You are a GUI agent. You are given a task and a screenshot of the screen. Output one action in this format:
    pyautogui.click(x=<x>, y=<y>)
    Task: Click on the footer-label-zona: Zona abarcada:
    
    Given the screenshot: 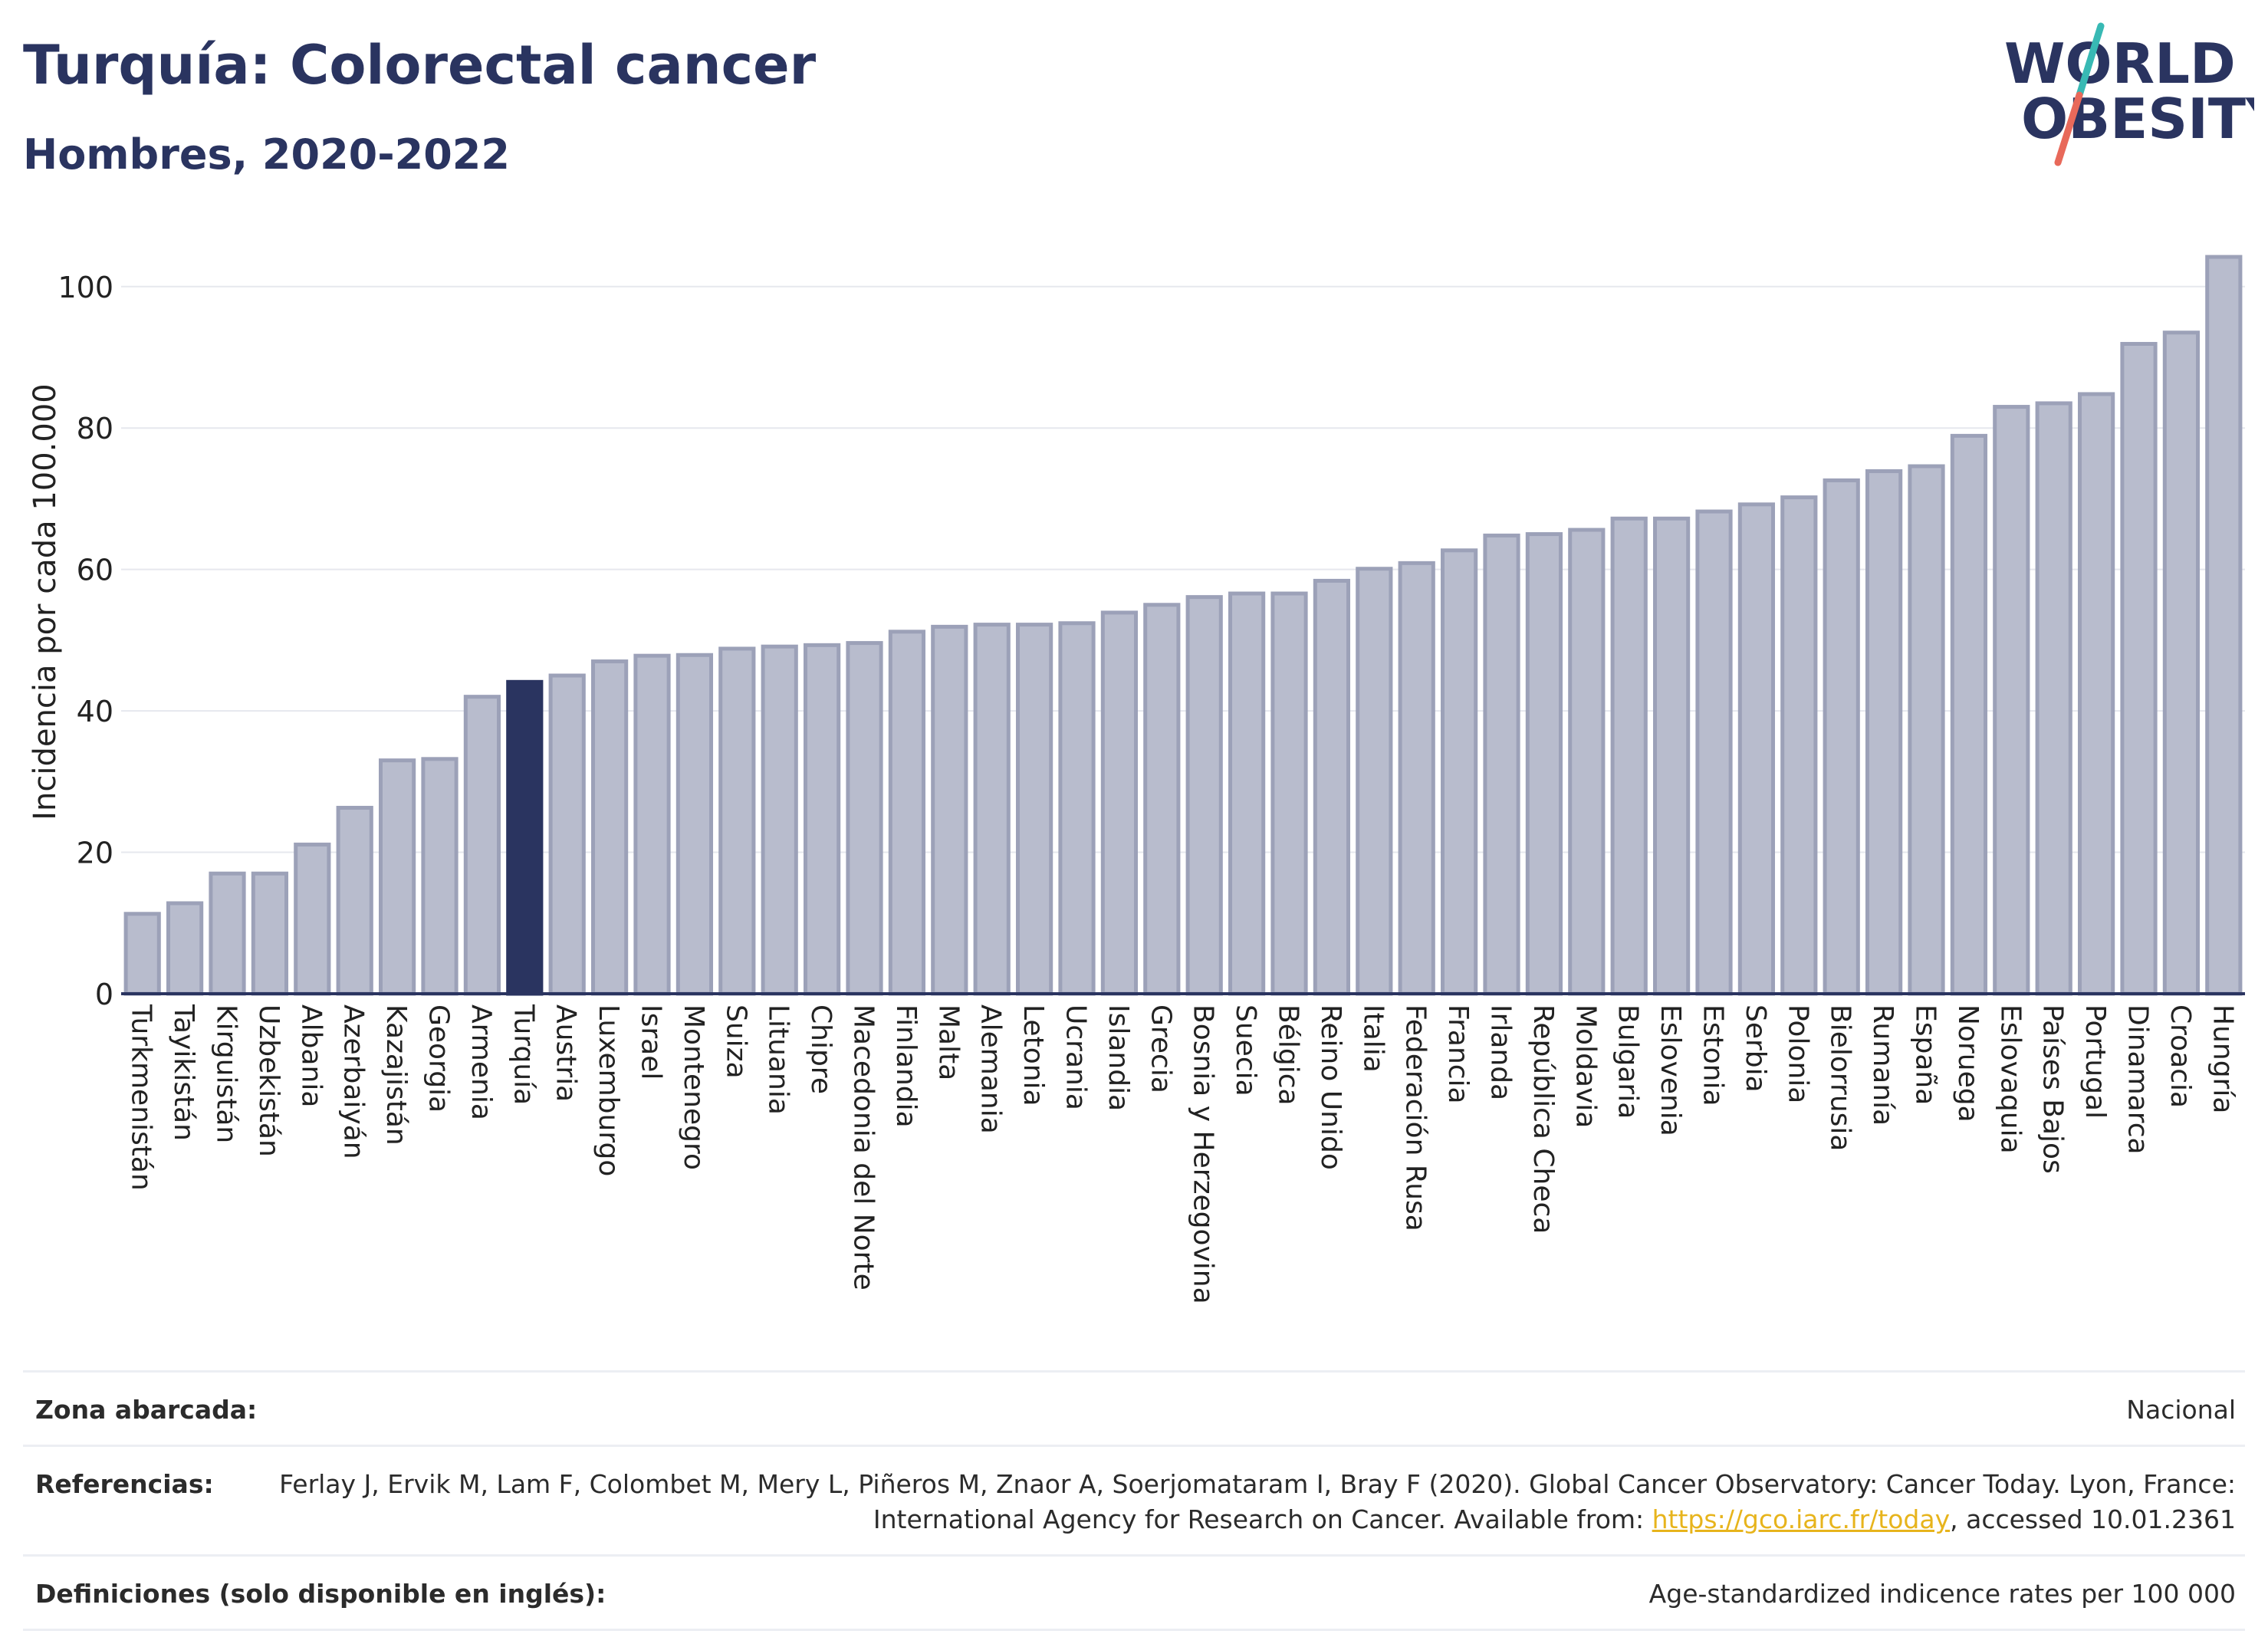 What is the action you would take?
    pyautogui.click(x=146, y=1410)
    